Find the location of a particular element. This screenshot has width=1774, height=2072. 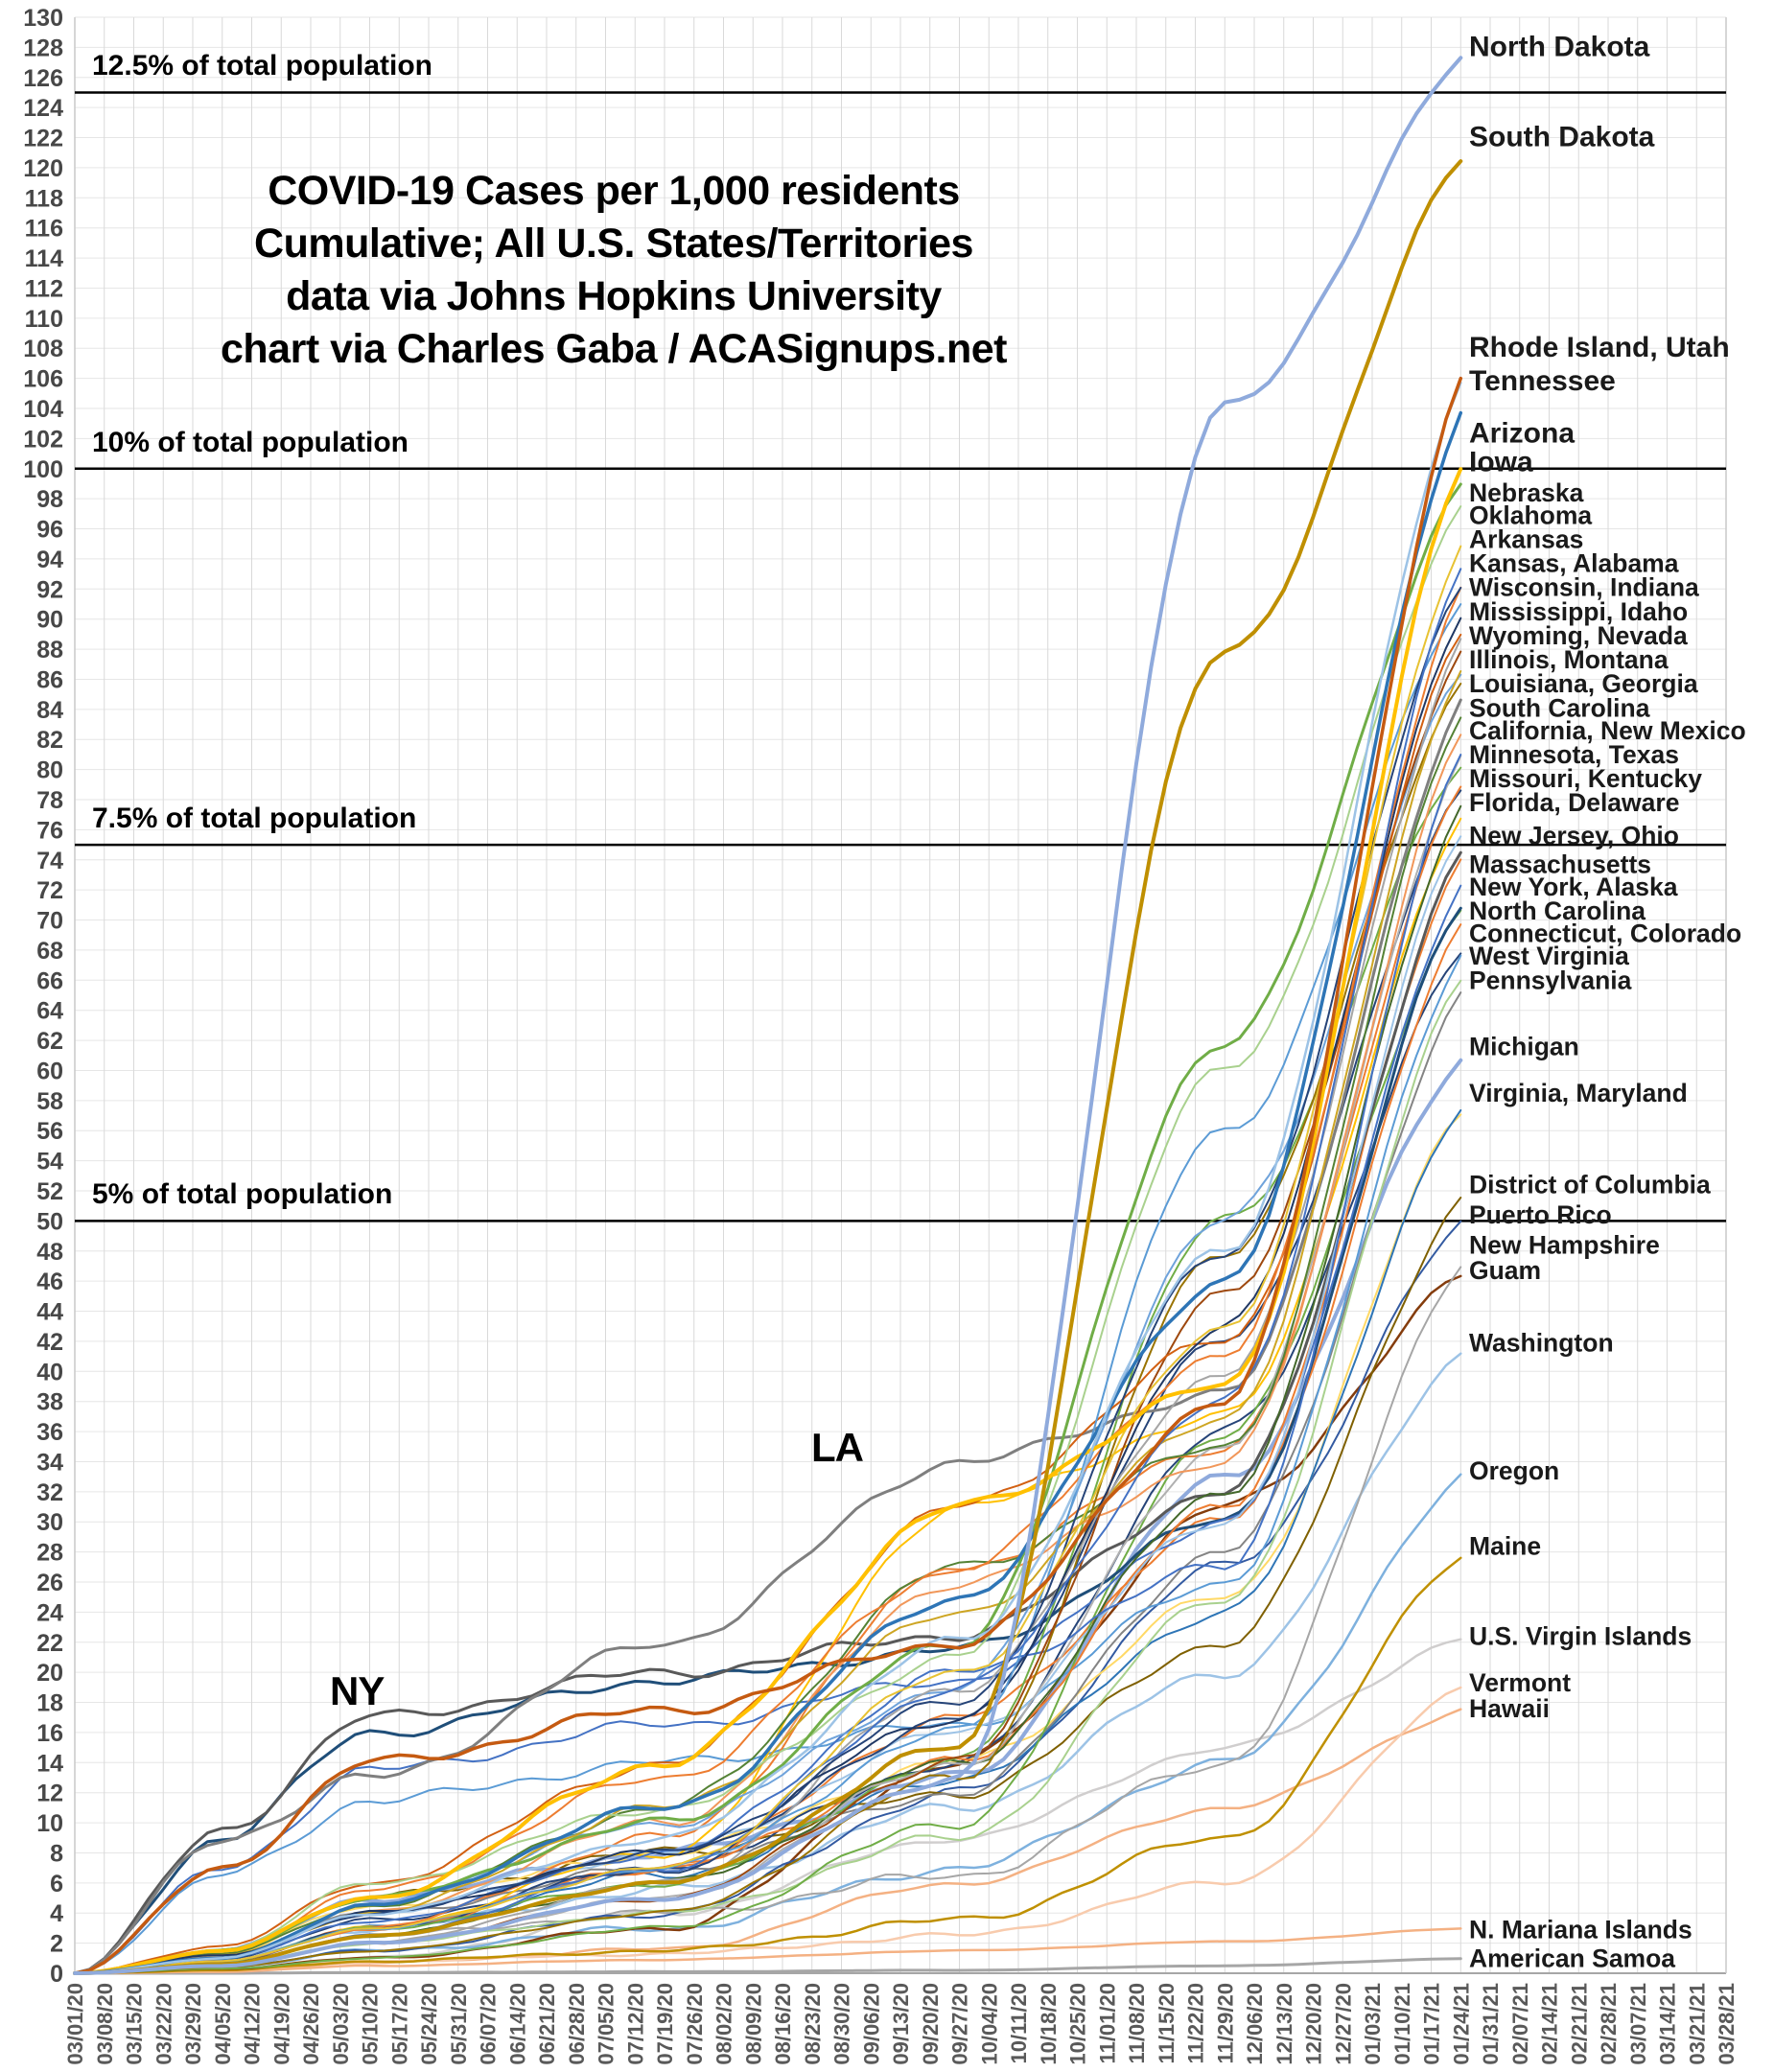

y-tick-label: 108 is located at coordinates (43, 349).